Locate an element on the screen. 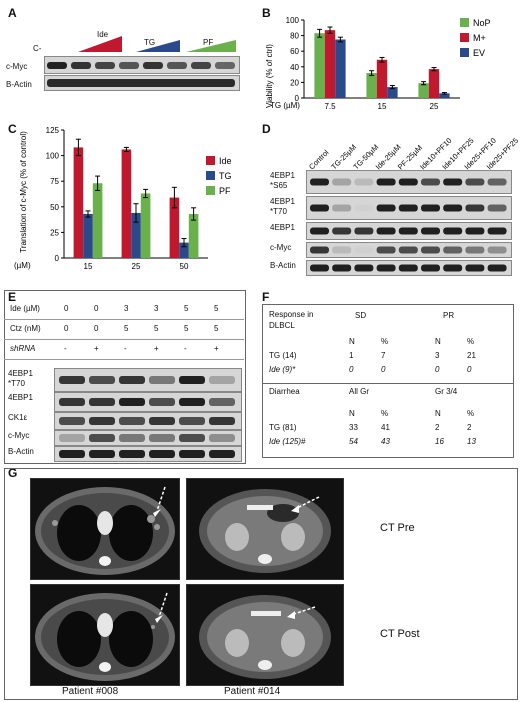 The height and width of the screenshot is (702, 520). diarrhea-cell: 2 is located at coordinates (469, 427).